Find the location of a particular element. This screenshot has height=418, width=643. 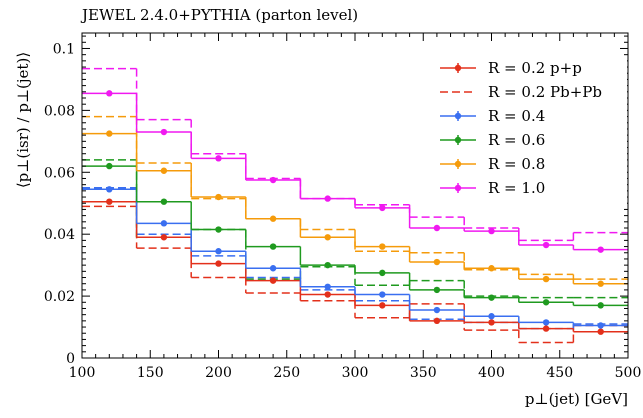

chart-title: JEWEL 2.4.0+PYTHIA (parton level) is located at coordinates (219, 15).